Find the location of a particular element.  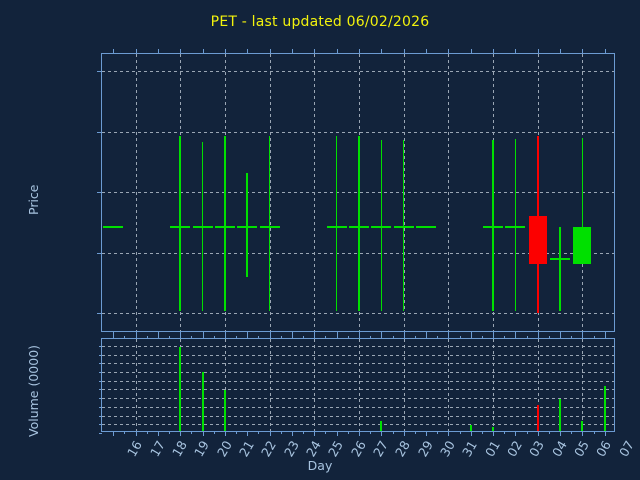

x-tick-label: 27 is located at coordinates (380, 449).